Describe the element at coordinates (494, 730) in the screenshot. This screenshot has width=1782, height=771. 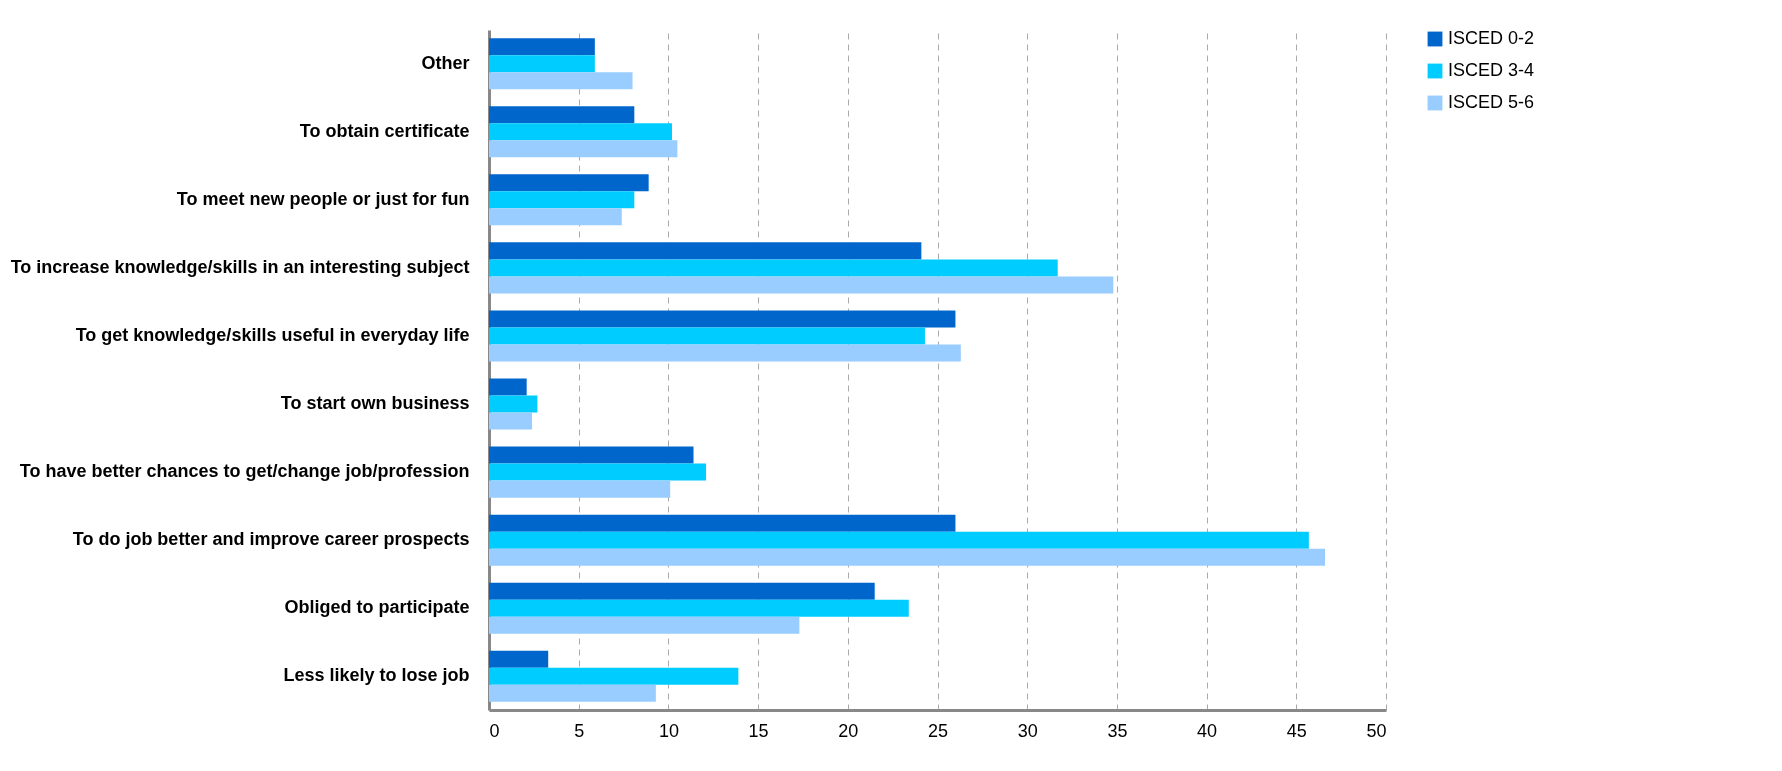
I see `x-tick-label: 0` at that location.